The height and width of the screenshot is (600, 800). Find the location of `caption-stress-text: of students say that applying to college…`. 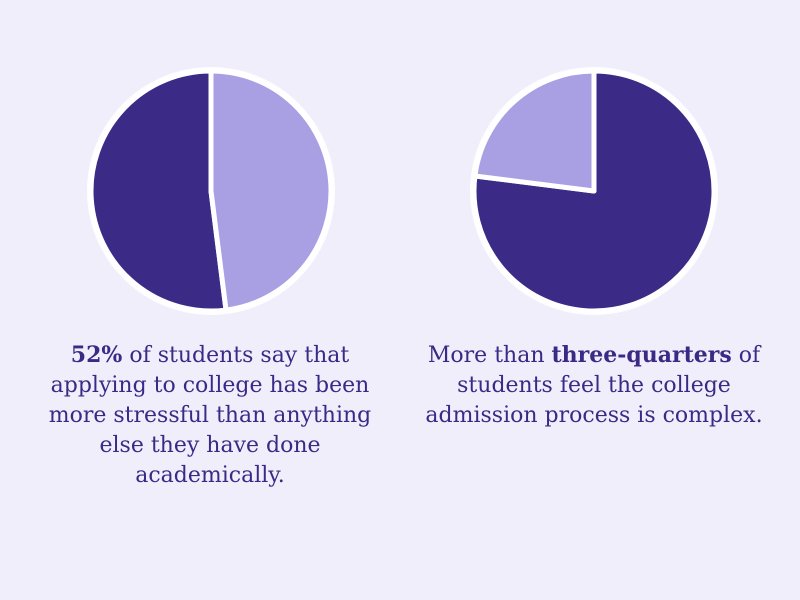

caption-stress-text: of students say that applying to college… is located at coordinates (210, 415).